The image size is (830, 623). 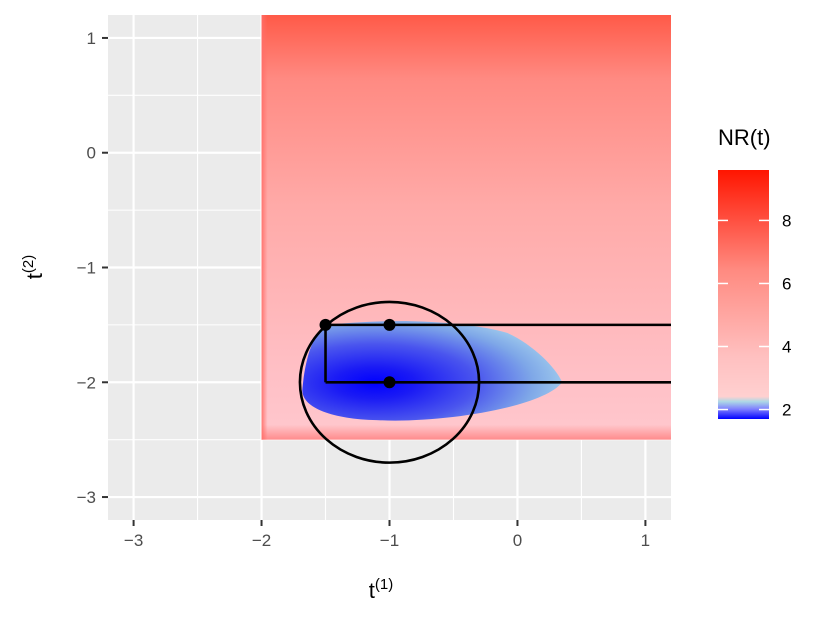 What do you see at coordinates (645, 540) in the screenshot?
I see `x-tick-label: 1` at bounding box center [645, 540].